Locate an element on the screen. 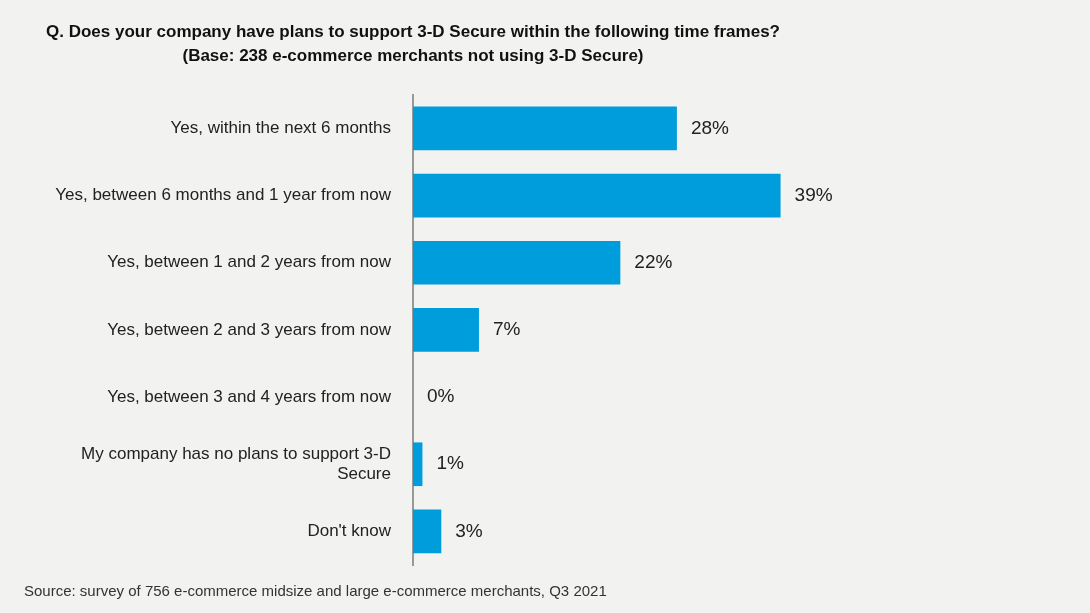  y-tick-label: Yes, between 6 months and 1 year from now is located at coordinates (223, 195).